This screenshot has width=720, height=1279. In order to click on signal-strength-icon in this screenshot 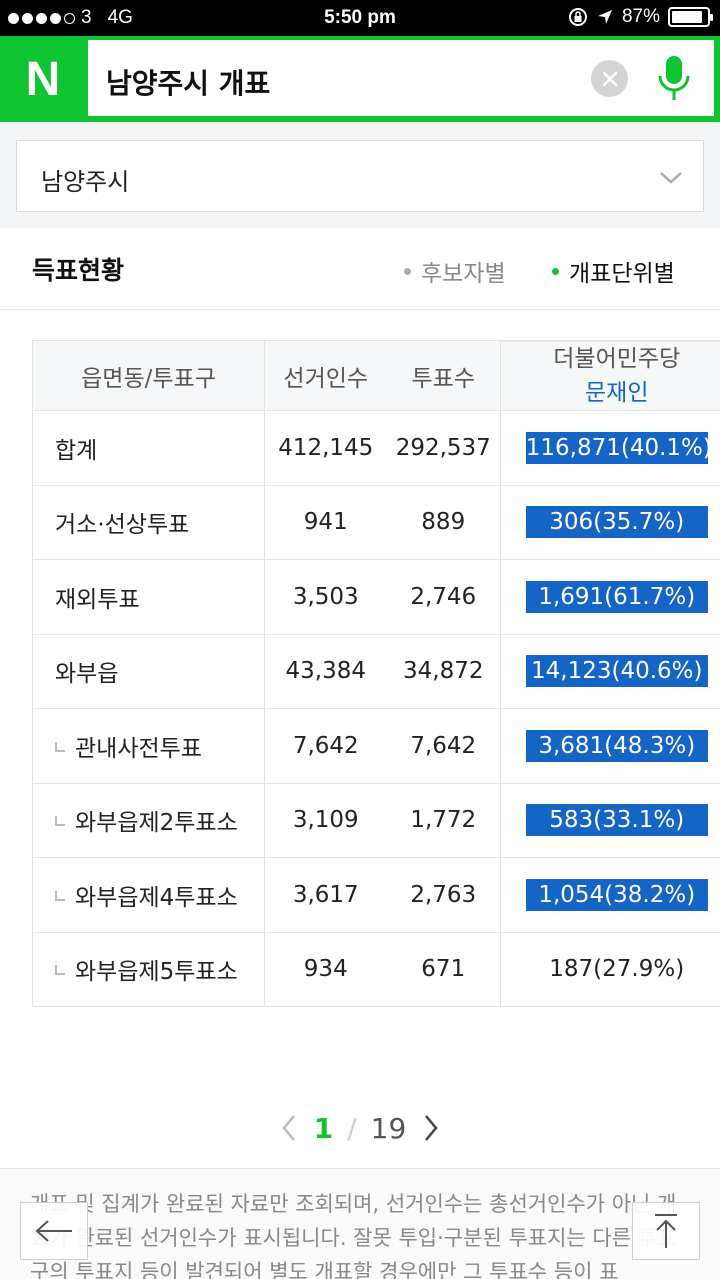, I will do `click(41, 18)`.